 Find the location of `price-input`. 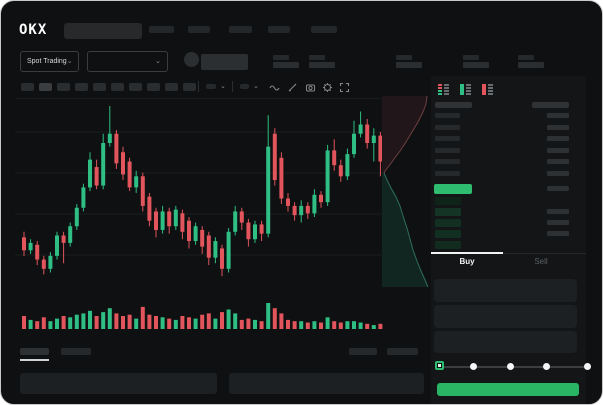

price-input is located at coordinates (505, 290).